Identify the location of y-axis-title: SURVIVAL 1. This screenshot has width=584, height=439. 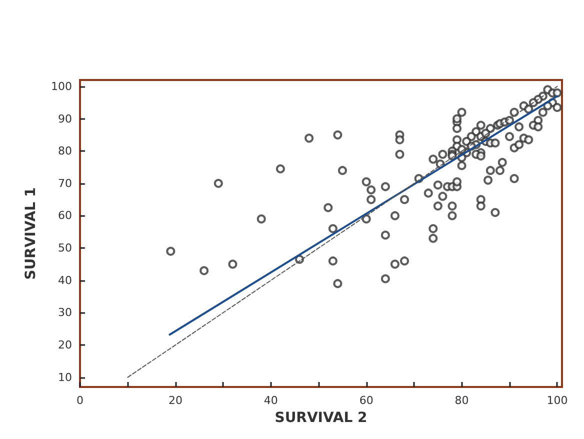
(31, 233).